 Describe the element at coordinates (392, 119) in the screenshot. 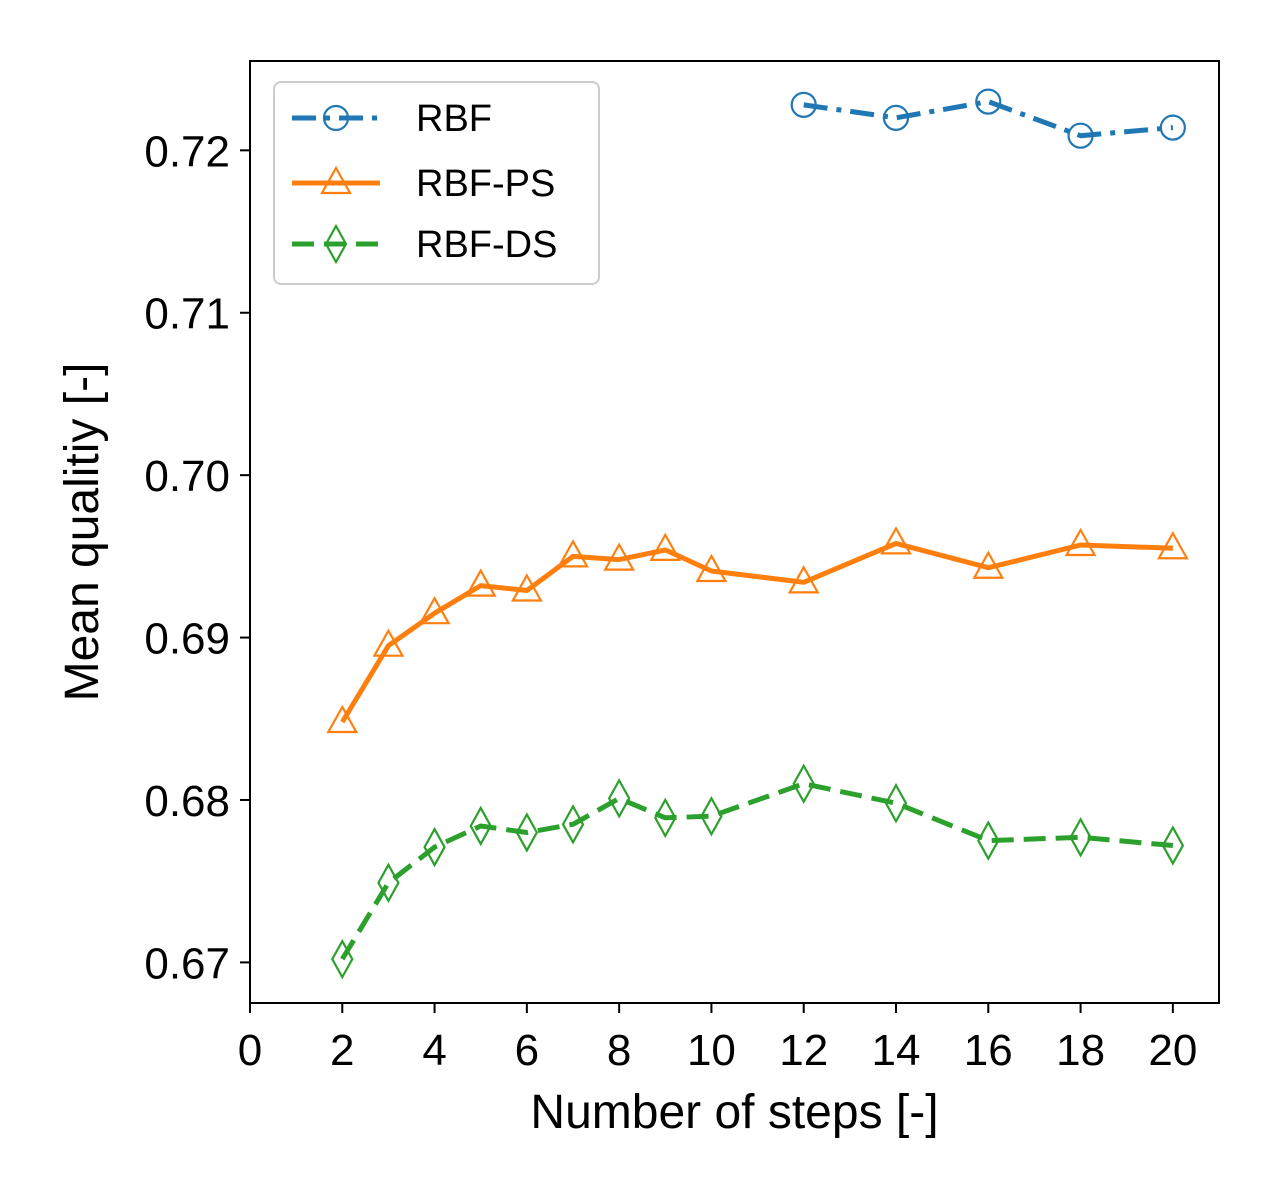

I see `legend-entry: RBF` at that location.